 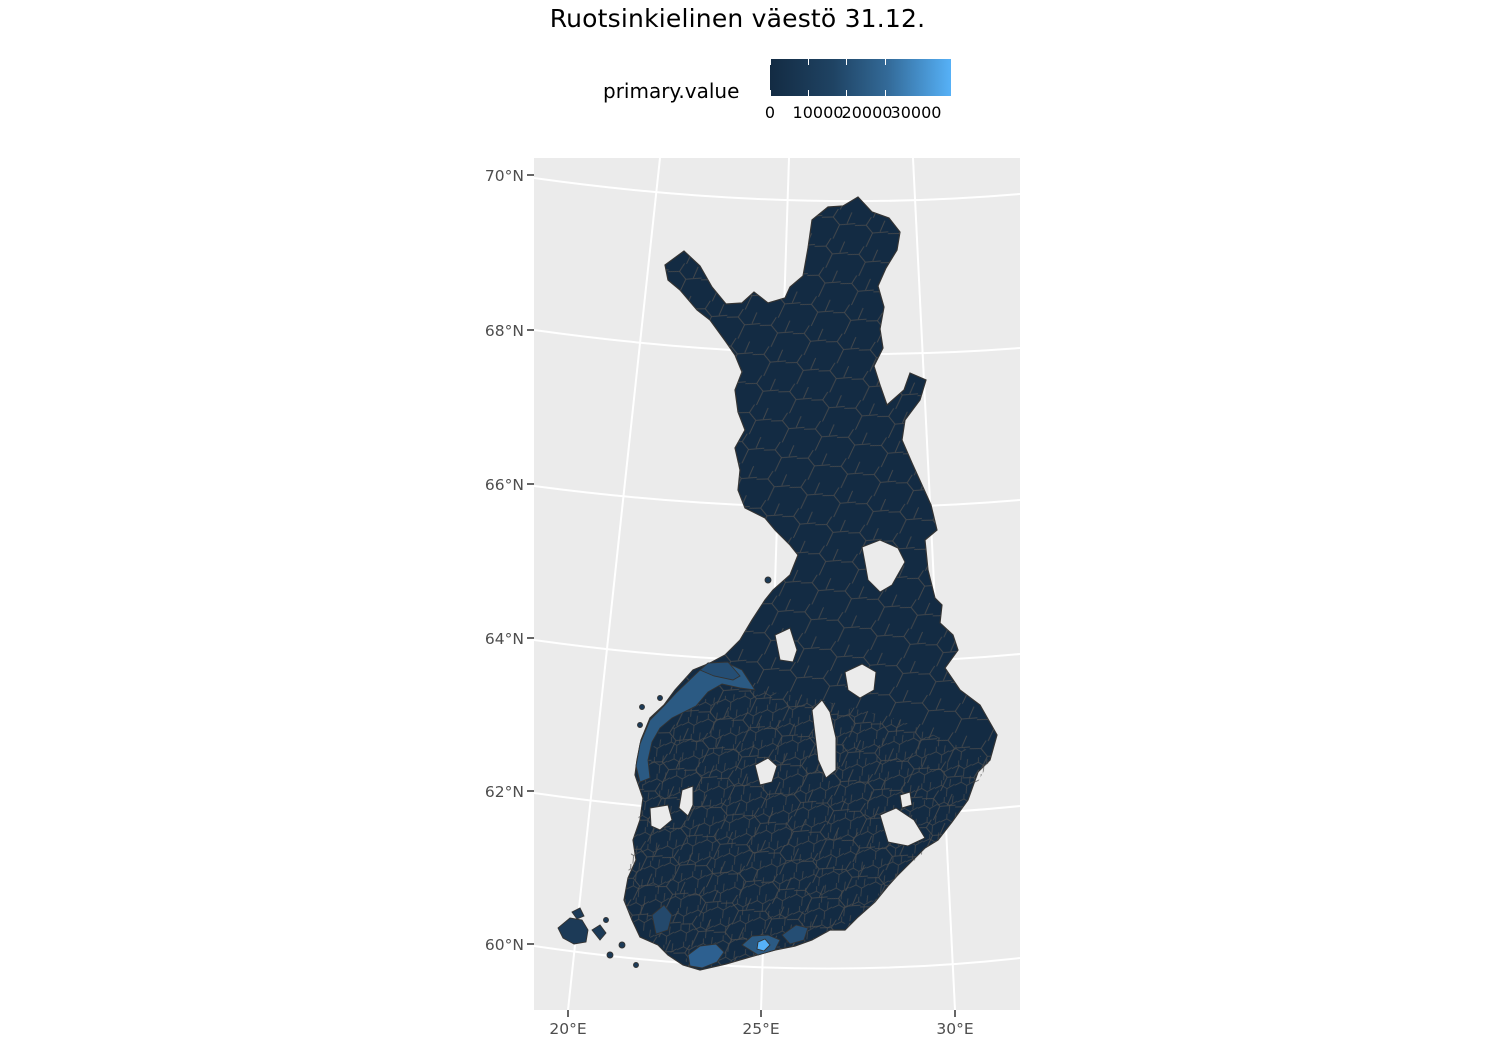 What do you see at coordinates (786, 645) in the screenshot?
I see `lake-north-pocket` at bounding box center [786, 645].